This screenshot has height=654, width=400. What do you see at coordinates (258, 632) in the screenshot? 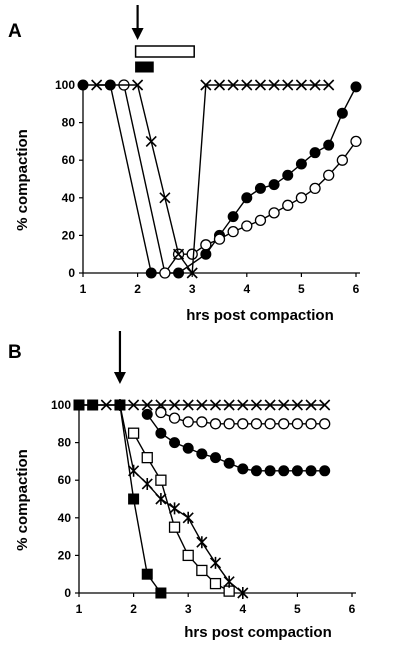
I see `x-axis-title-b: hrs post compaction` at bounding box center [258, 632].